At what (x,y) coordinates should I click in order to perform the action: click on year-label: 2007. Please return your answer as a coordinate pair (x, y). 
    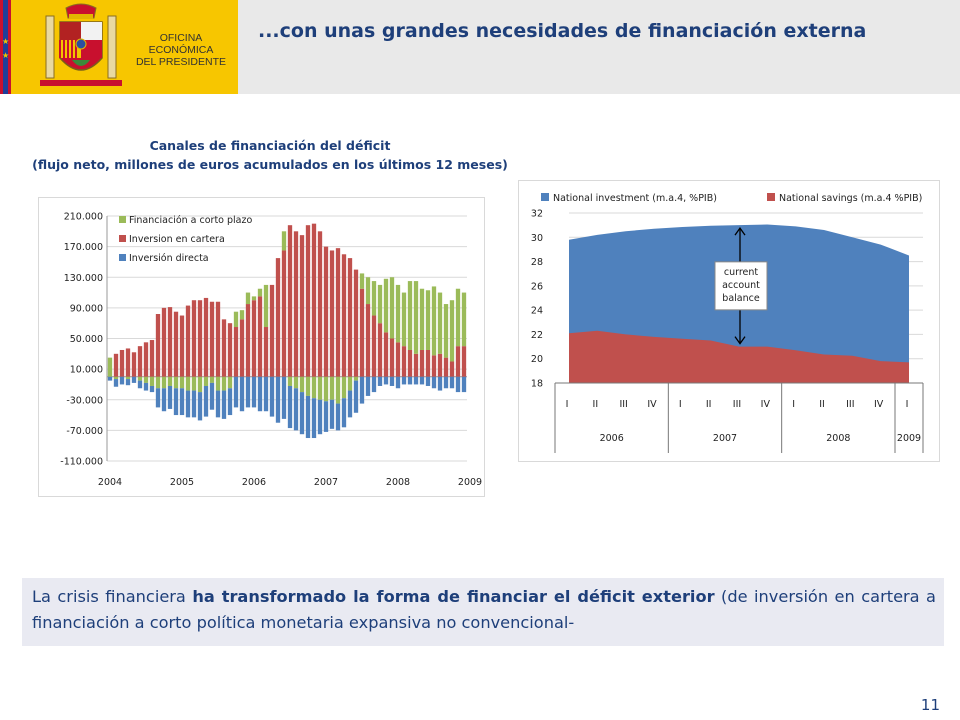
    Looking at the image, I should click on (725, 438).